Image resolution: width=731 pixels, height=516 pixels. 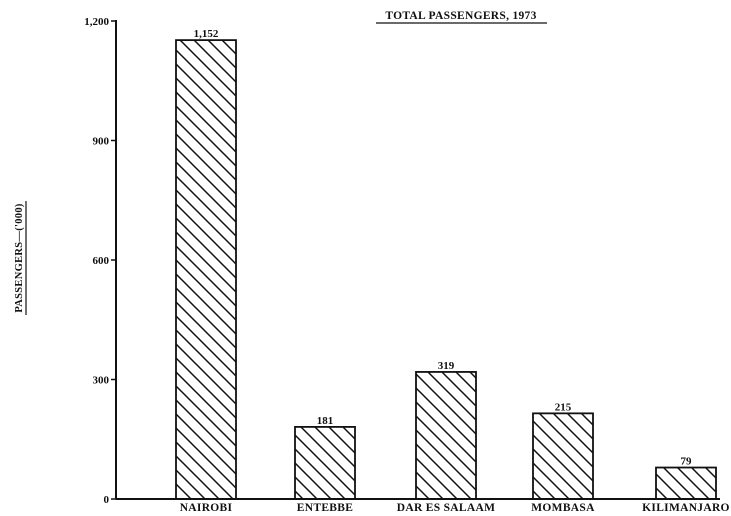 I want to click on bar-value-label: 181, so click(x=325, y=421).